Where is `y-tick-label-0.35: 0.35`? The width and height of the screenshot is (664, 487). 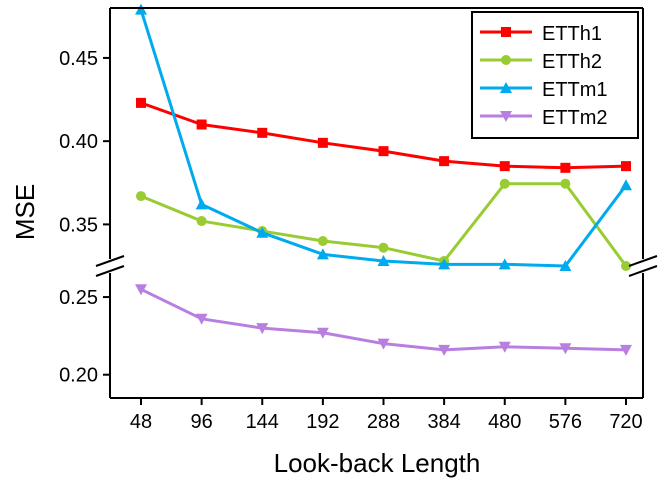
y-tick-label-0.35: 0.35 is located at coordinates (78, 225).